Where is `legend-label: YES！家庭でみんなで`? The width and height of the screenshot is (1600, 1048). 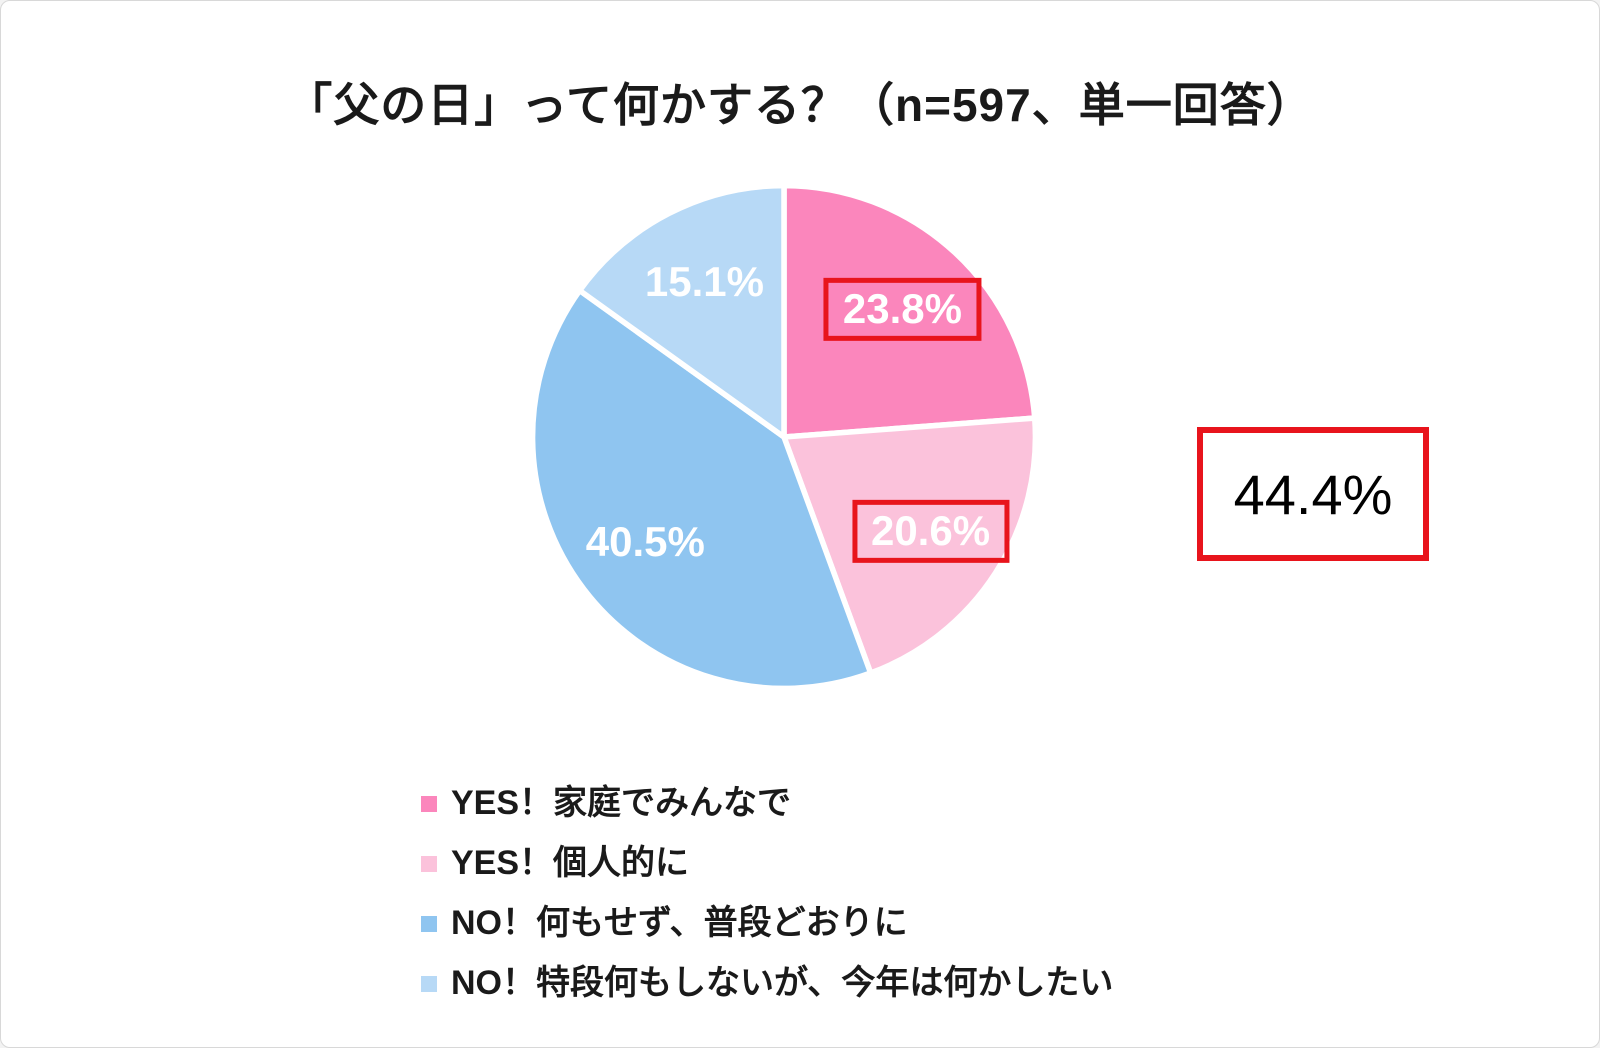 legend-label: YES！家庭でみんなで is located at coordinates (621, 803).